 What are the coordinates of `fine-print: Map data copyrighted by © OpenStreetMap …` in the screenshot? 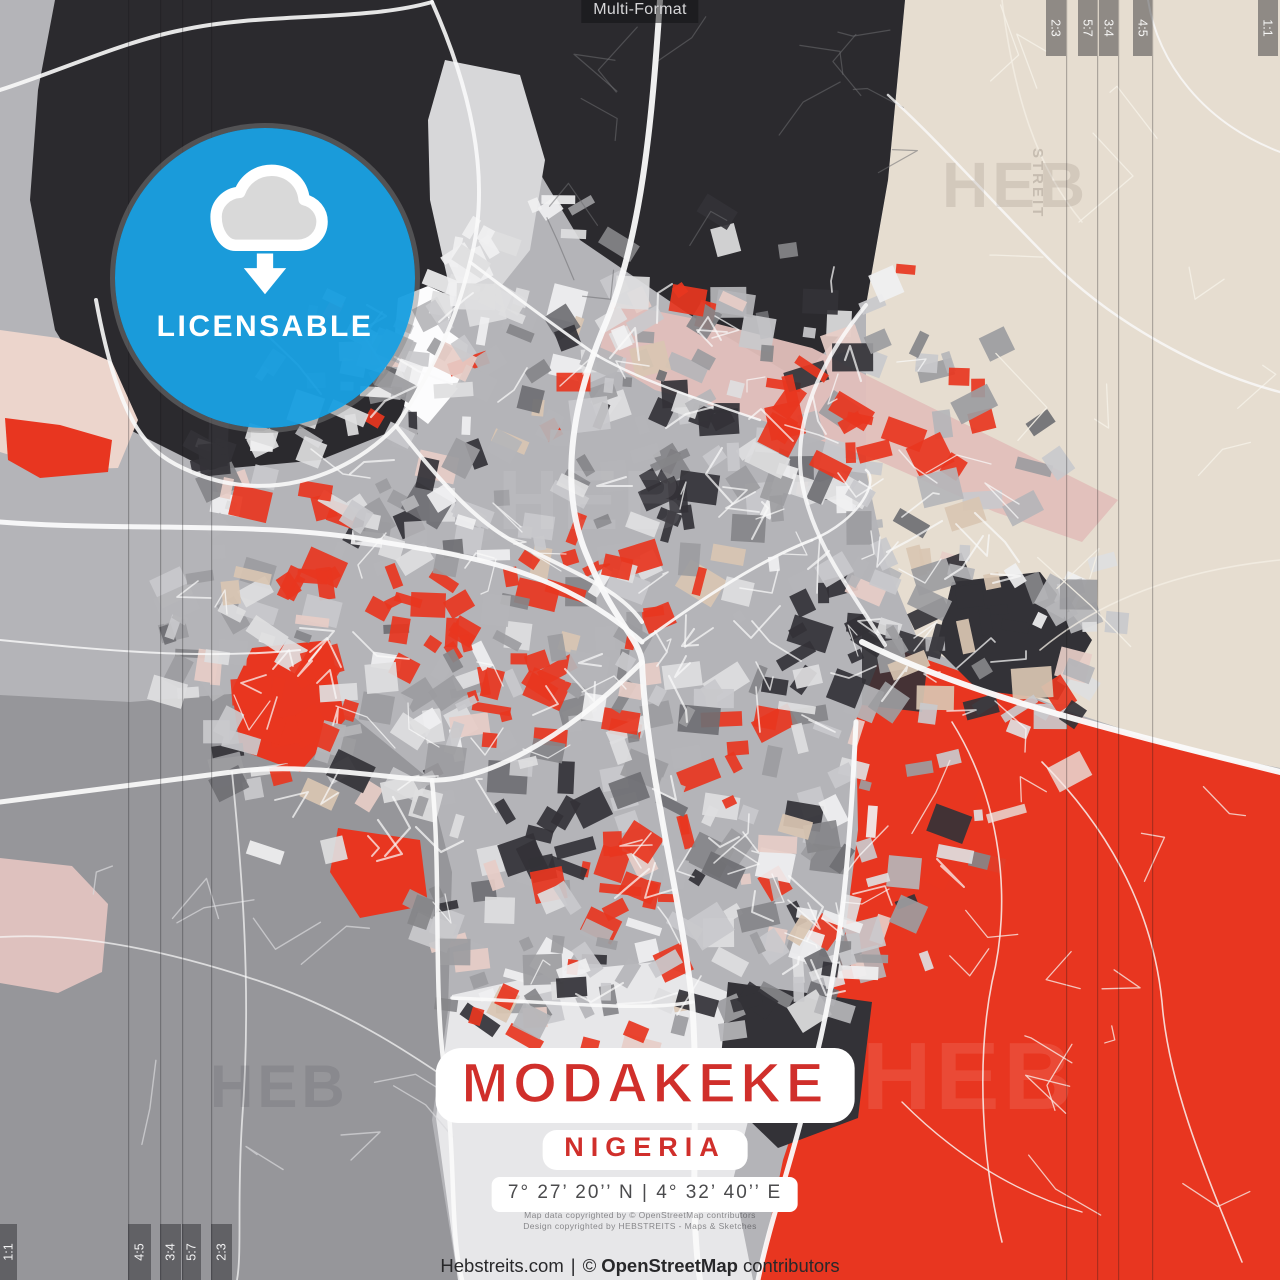 It's located at (640, 1221).